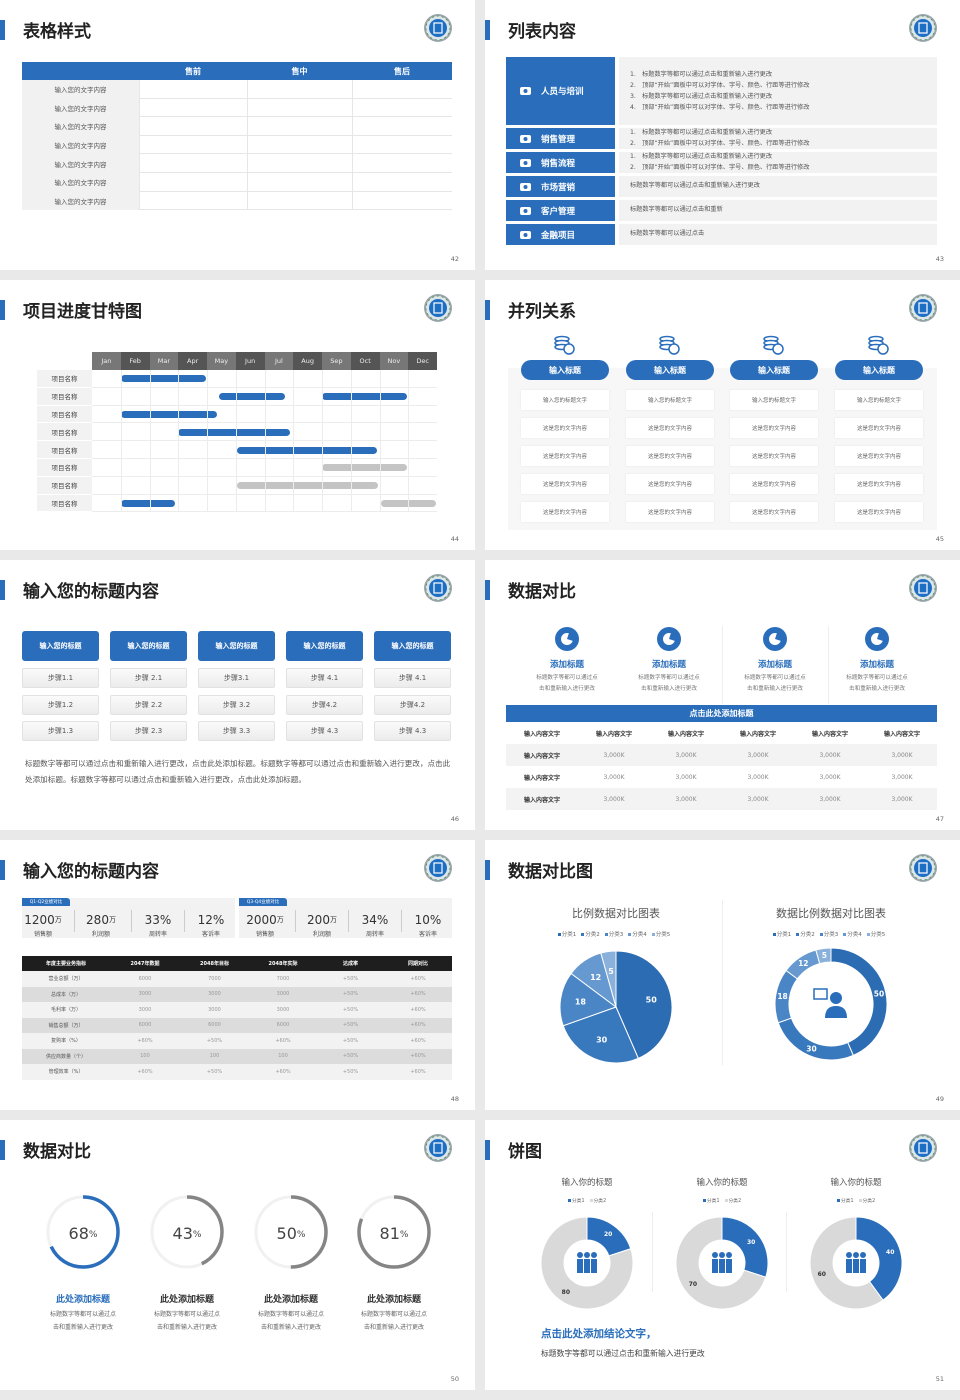  Describe the element at coordinates (374, 934) in the screenshot. I see `kpi-label: 周转率` at that location.